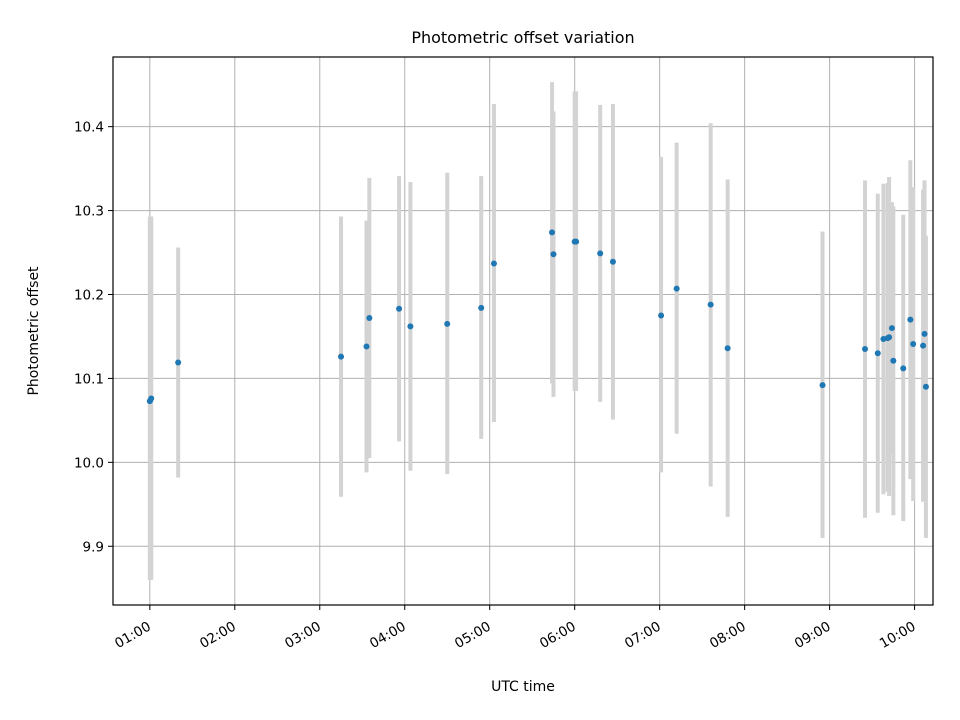 The height and width of the screenshot is (720, 960). I want to click on y-tick-label: 10.4, so click(89, 128).